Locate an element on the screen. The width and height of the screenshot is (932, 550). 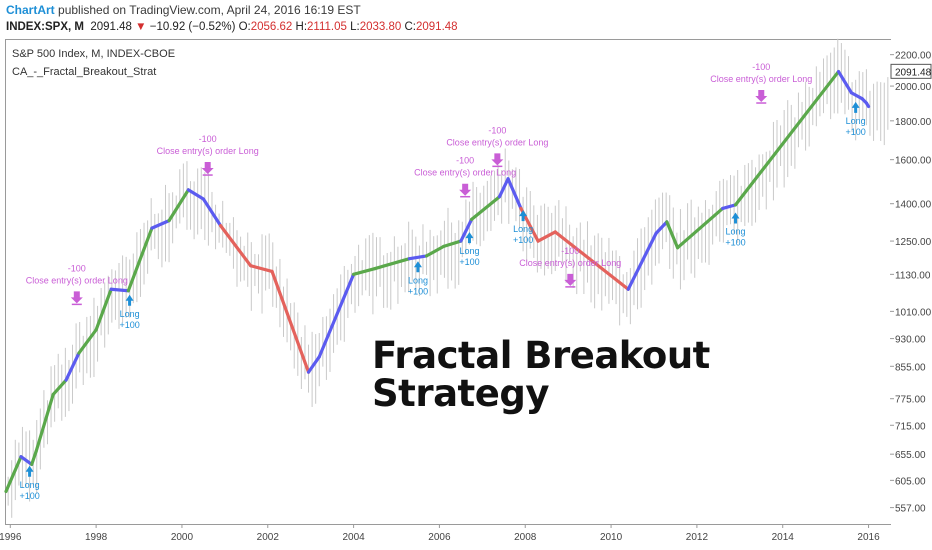
overlay-title: Fractal Breakout Strategy is located at coordinates (541, 375).